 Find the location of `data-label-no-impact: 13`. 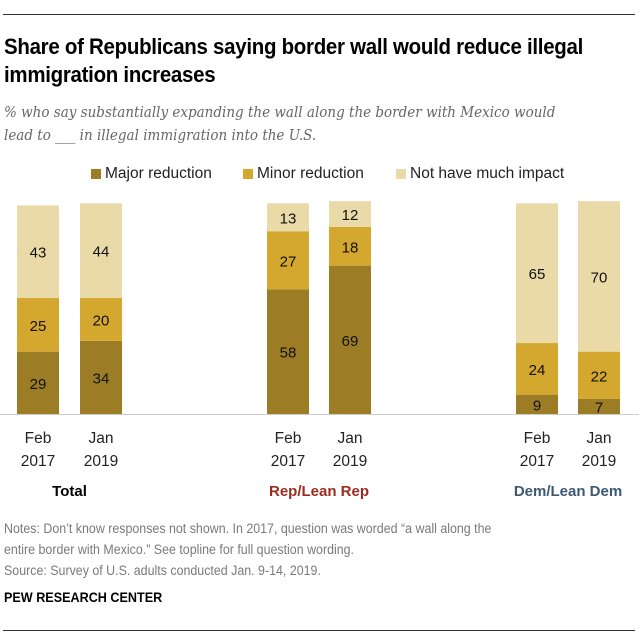

data-label-no-impact: 13 is located at coordinates (288, 218).